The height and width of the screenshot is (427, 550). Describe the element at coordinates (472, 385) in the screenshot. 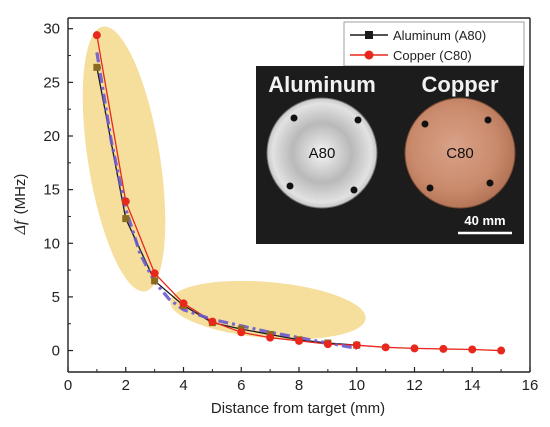

I see `x-tick-label: 14` at that location.